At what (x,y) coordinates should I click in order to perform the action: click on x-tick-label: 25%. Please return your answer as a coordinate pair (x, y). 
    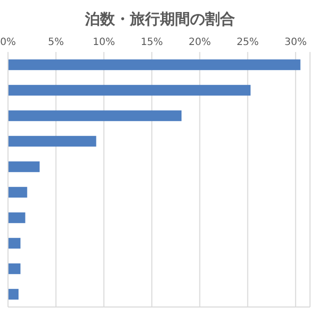
    Looking at the image, I should click on (247, 42).